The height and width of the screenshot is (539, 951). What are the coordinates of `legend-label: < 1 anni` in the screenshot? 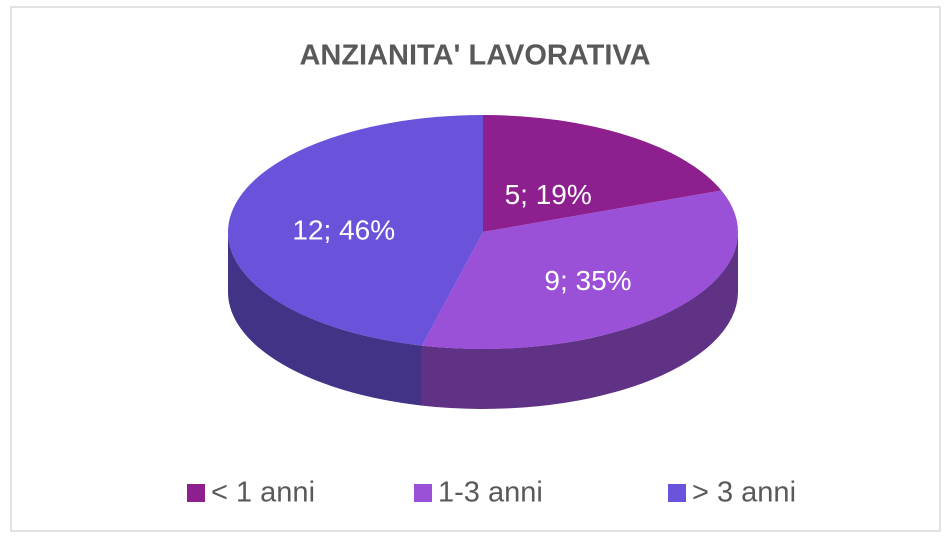 It's located at (263, 493).